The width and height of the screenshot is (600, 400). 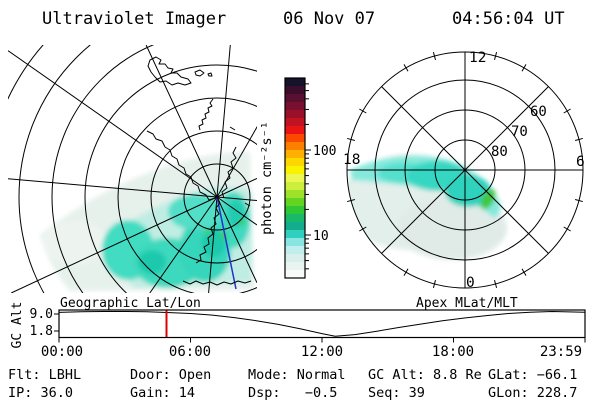 What do you see at coordinates (329, 19) in the screenshot?
I see `date-readout: 06 Nov 07` at bounding box center [329, 19].